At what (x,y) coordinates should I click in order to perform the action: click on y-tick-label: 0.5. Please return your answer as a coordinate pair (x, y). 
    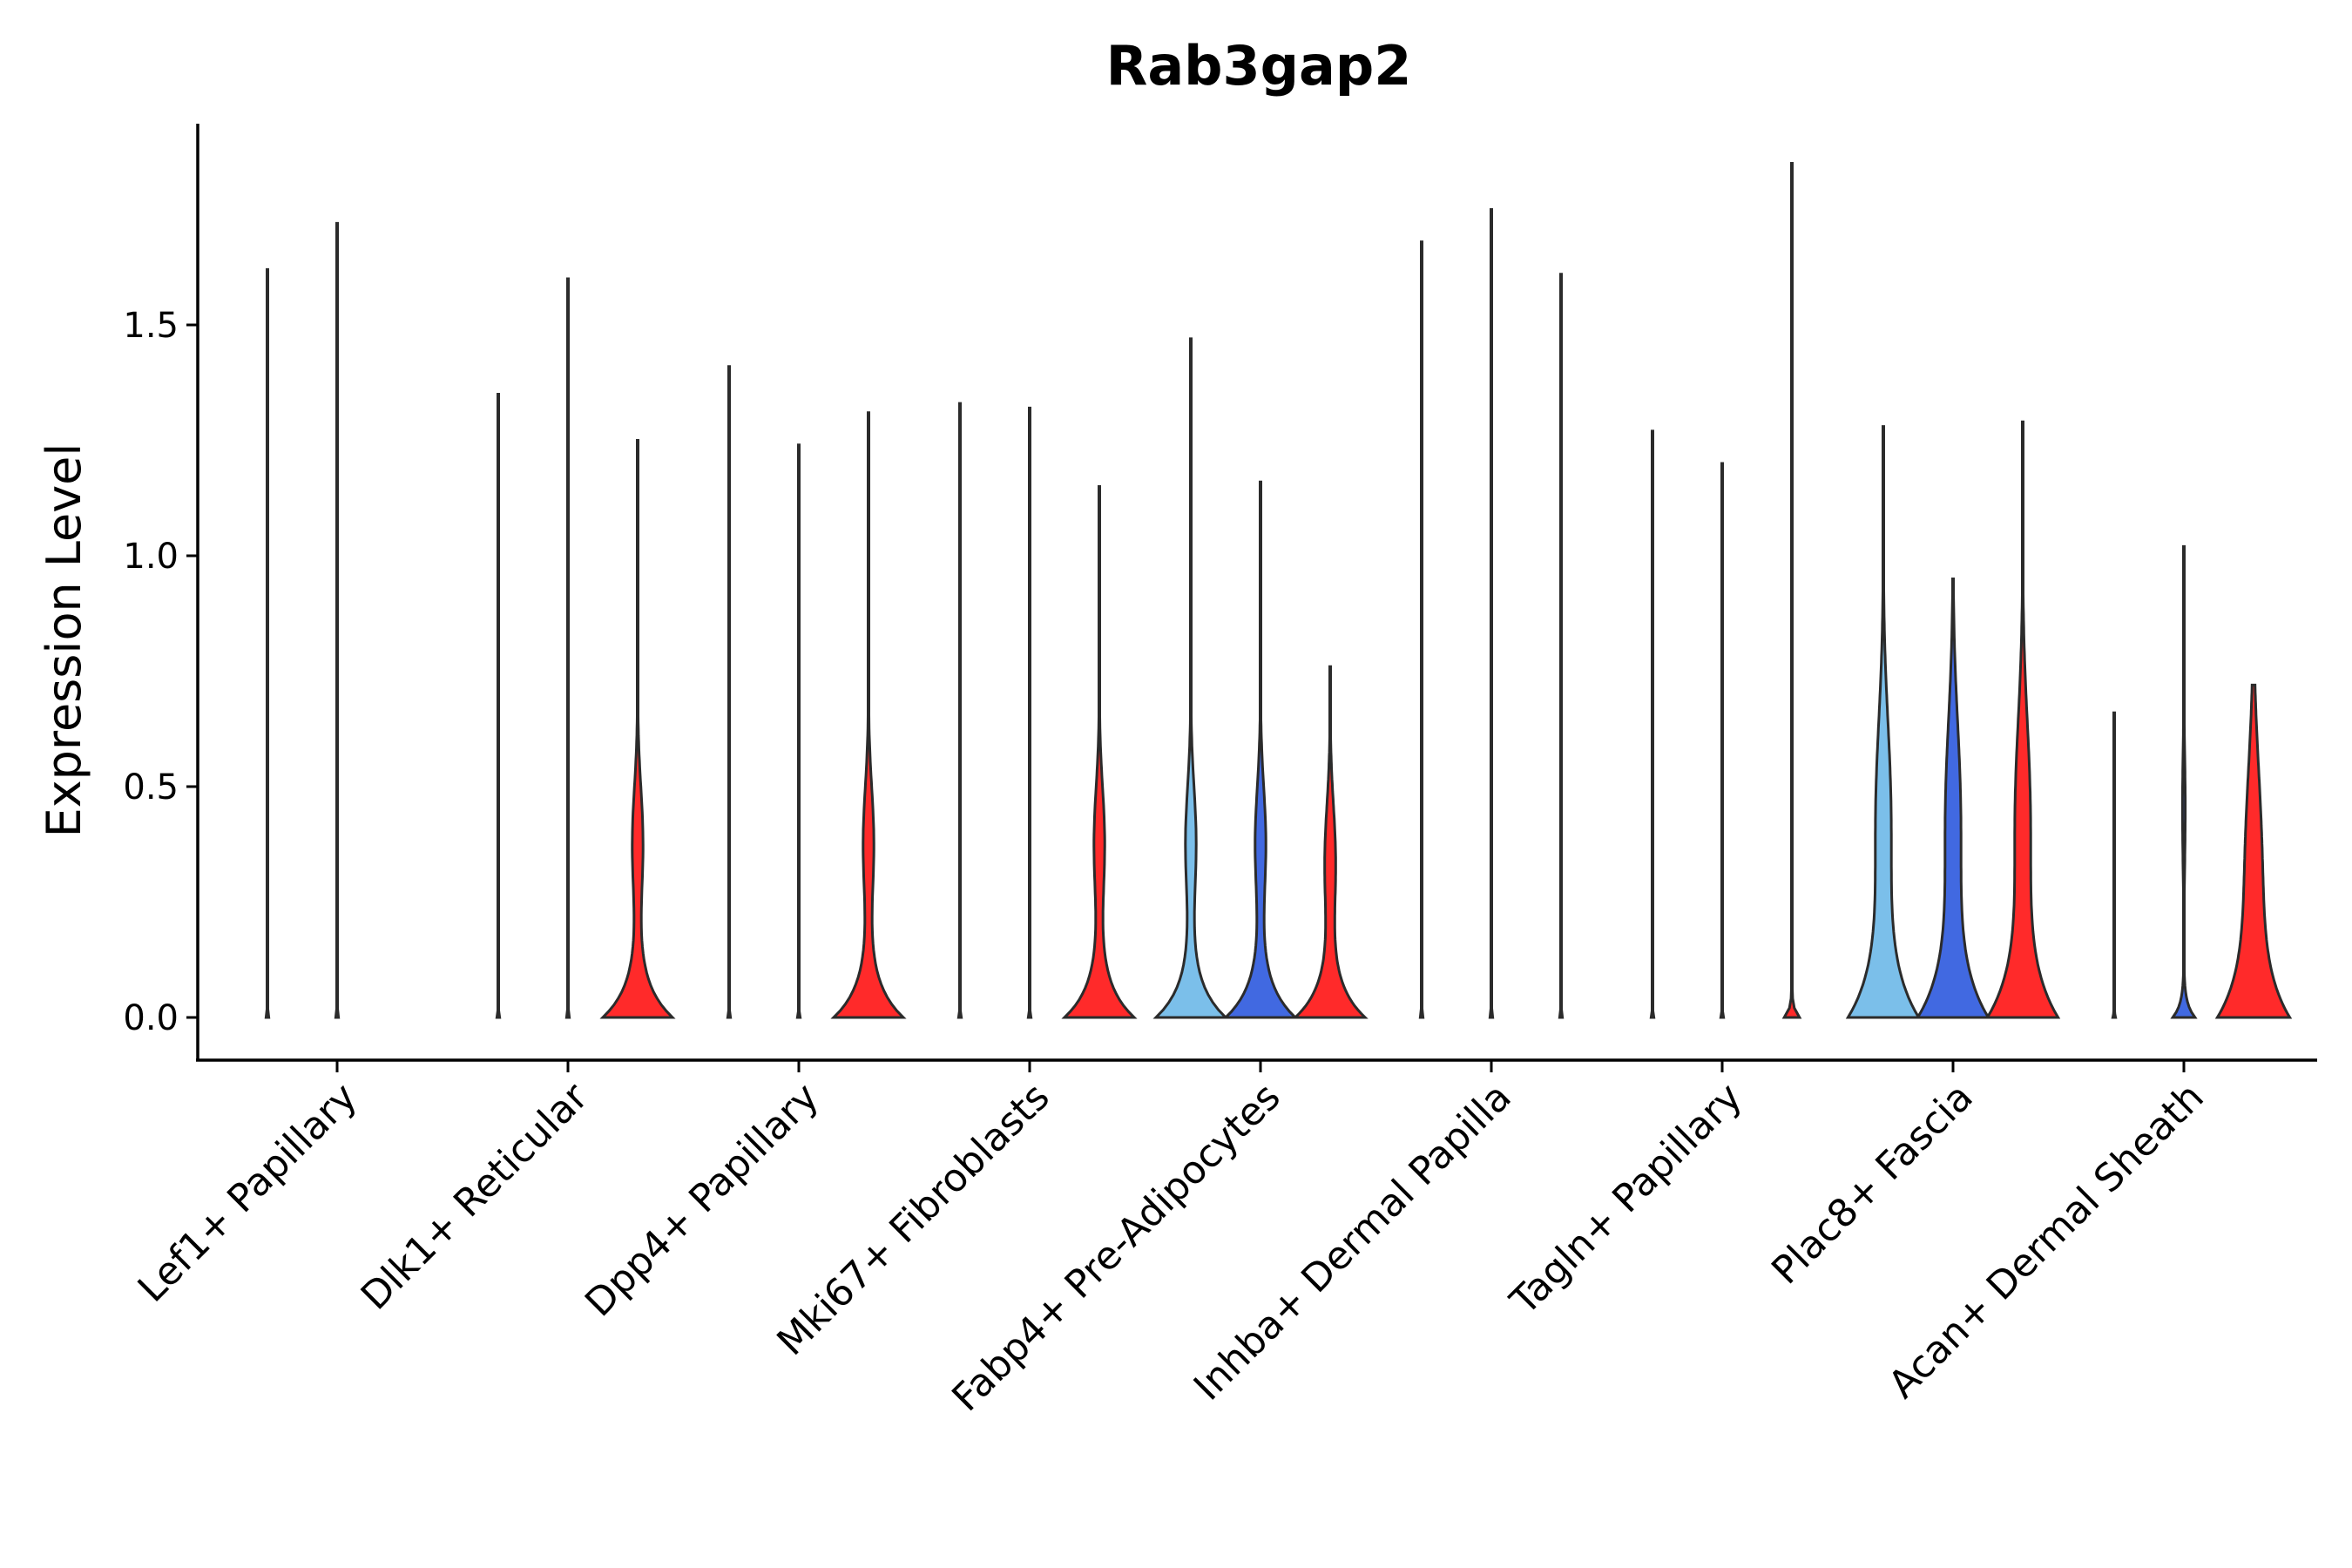
    Looking at the image, I should click on (151, 787).